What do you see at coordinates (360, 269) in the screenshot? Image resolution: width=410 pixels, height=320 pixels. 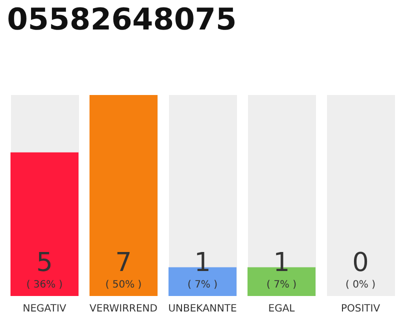 I see `data-label: 0 ( 0% )` at bounding box center [360, 269].